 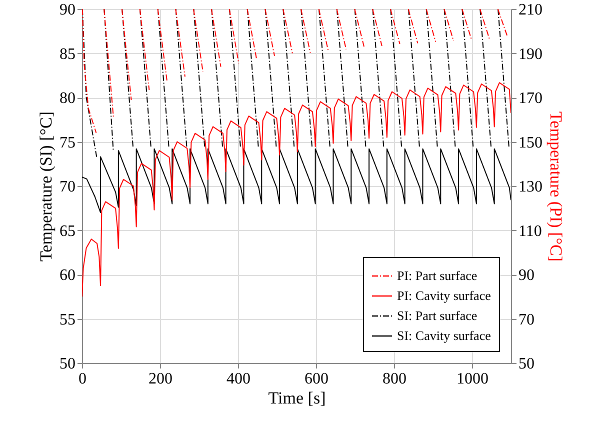 What do you see at coordinates (394, 379) in the screenshot?
I see `x-tick-label: 800` at bounding box center [394, 379].